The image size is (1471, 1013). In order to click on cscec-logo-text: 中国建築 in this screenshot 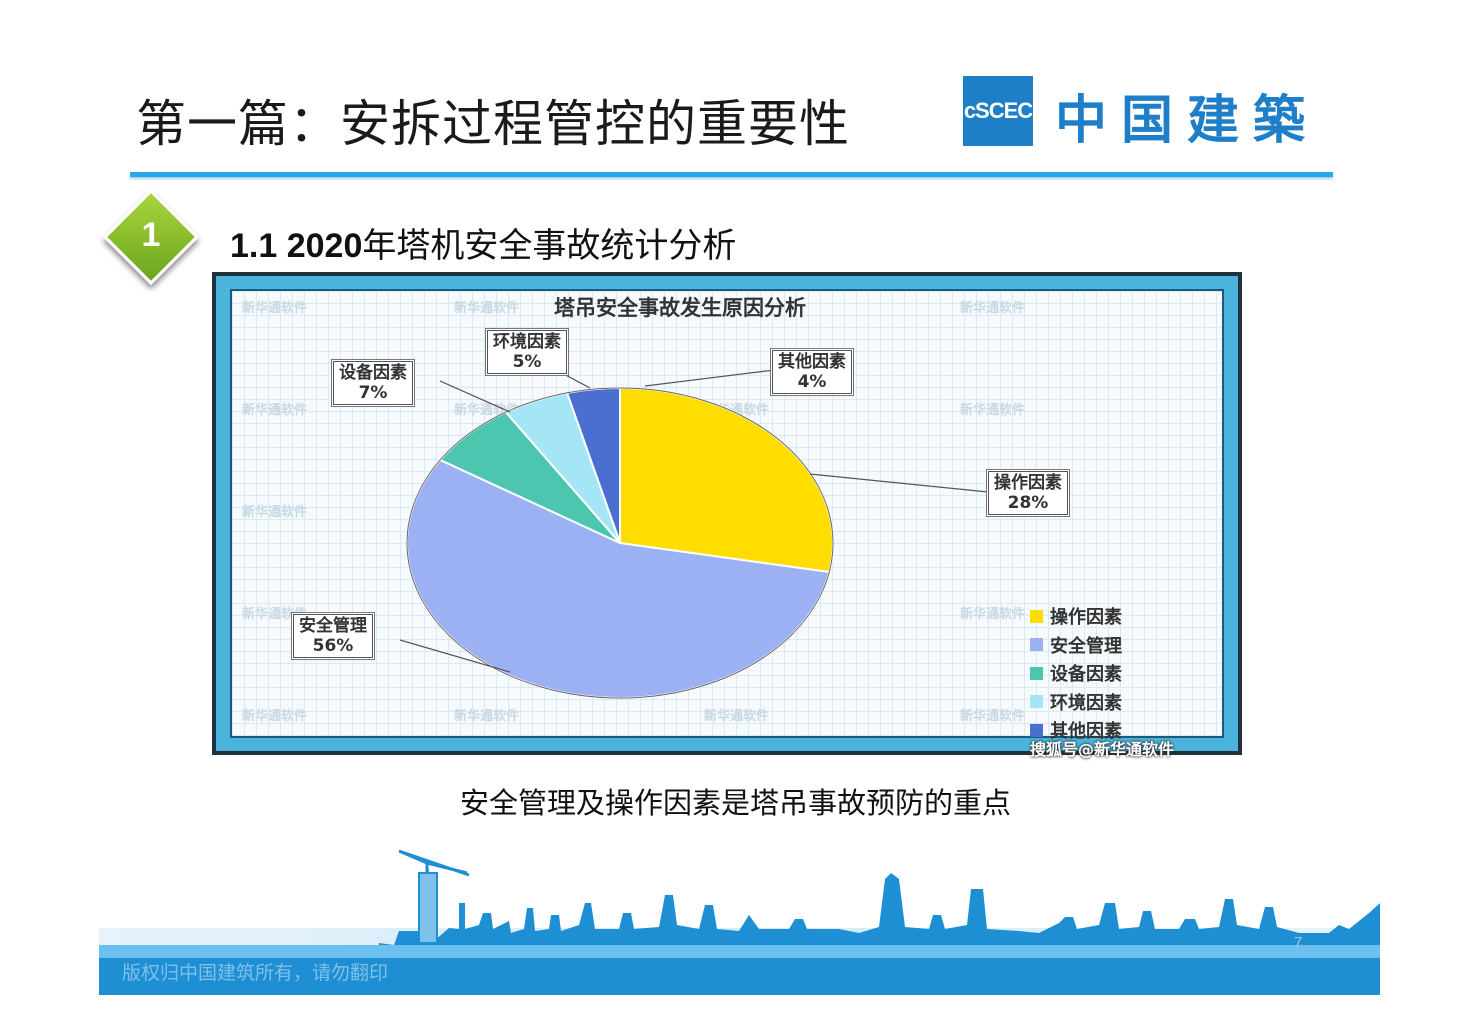, I will do `click(1187, 121)`.